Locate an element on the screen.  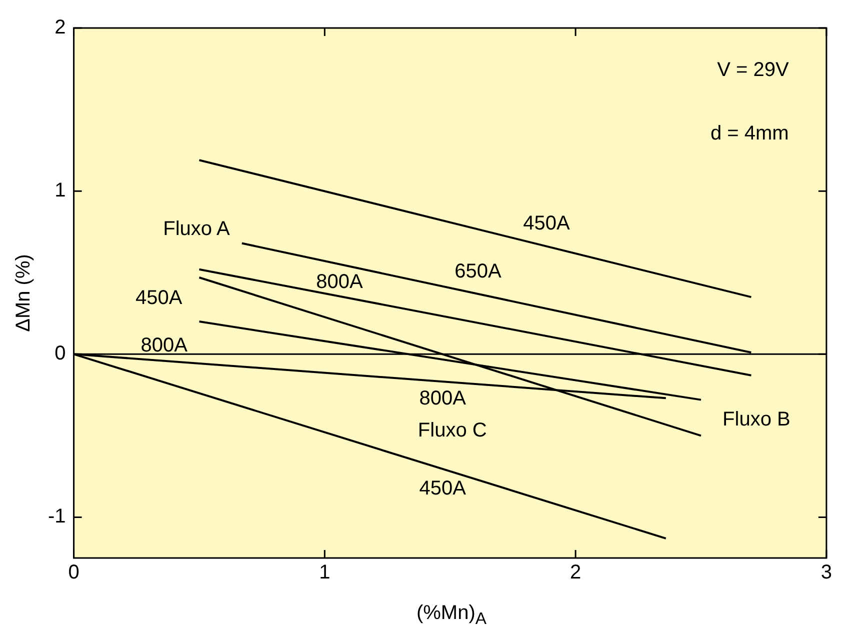
x-tick-label: 3 is located at coordinates (826, 573).